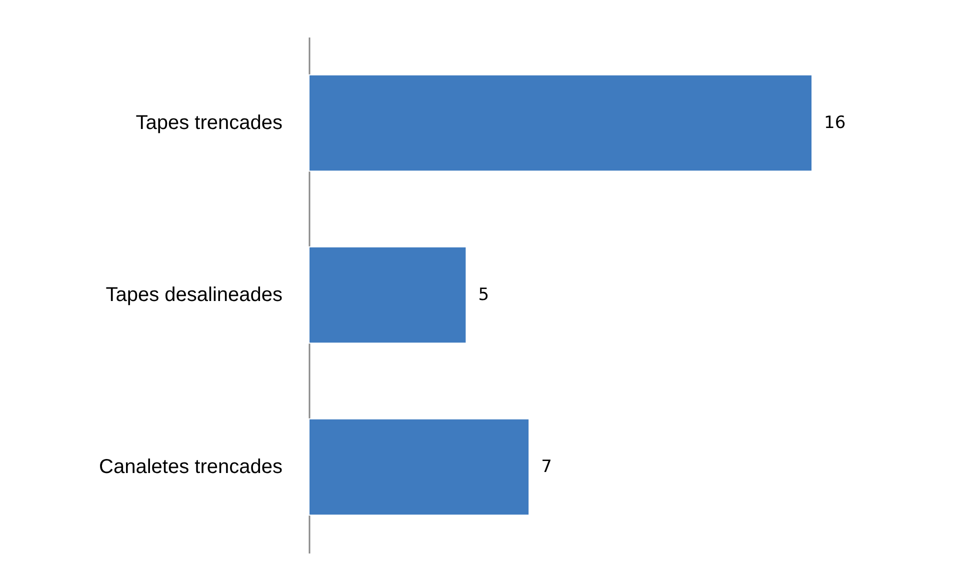 The height and width of the screenshot is (575, 957). What do you see at coordinates (209, 123) in the screenshot?
I see `y-tick-label: Tapes trencades` at bounding box center [209, 123].